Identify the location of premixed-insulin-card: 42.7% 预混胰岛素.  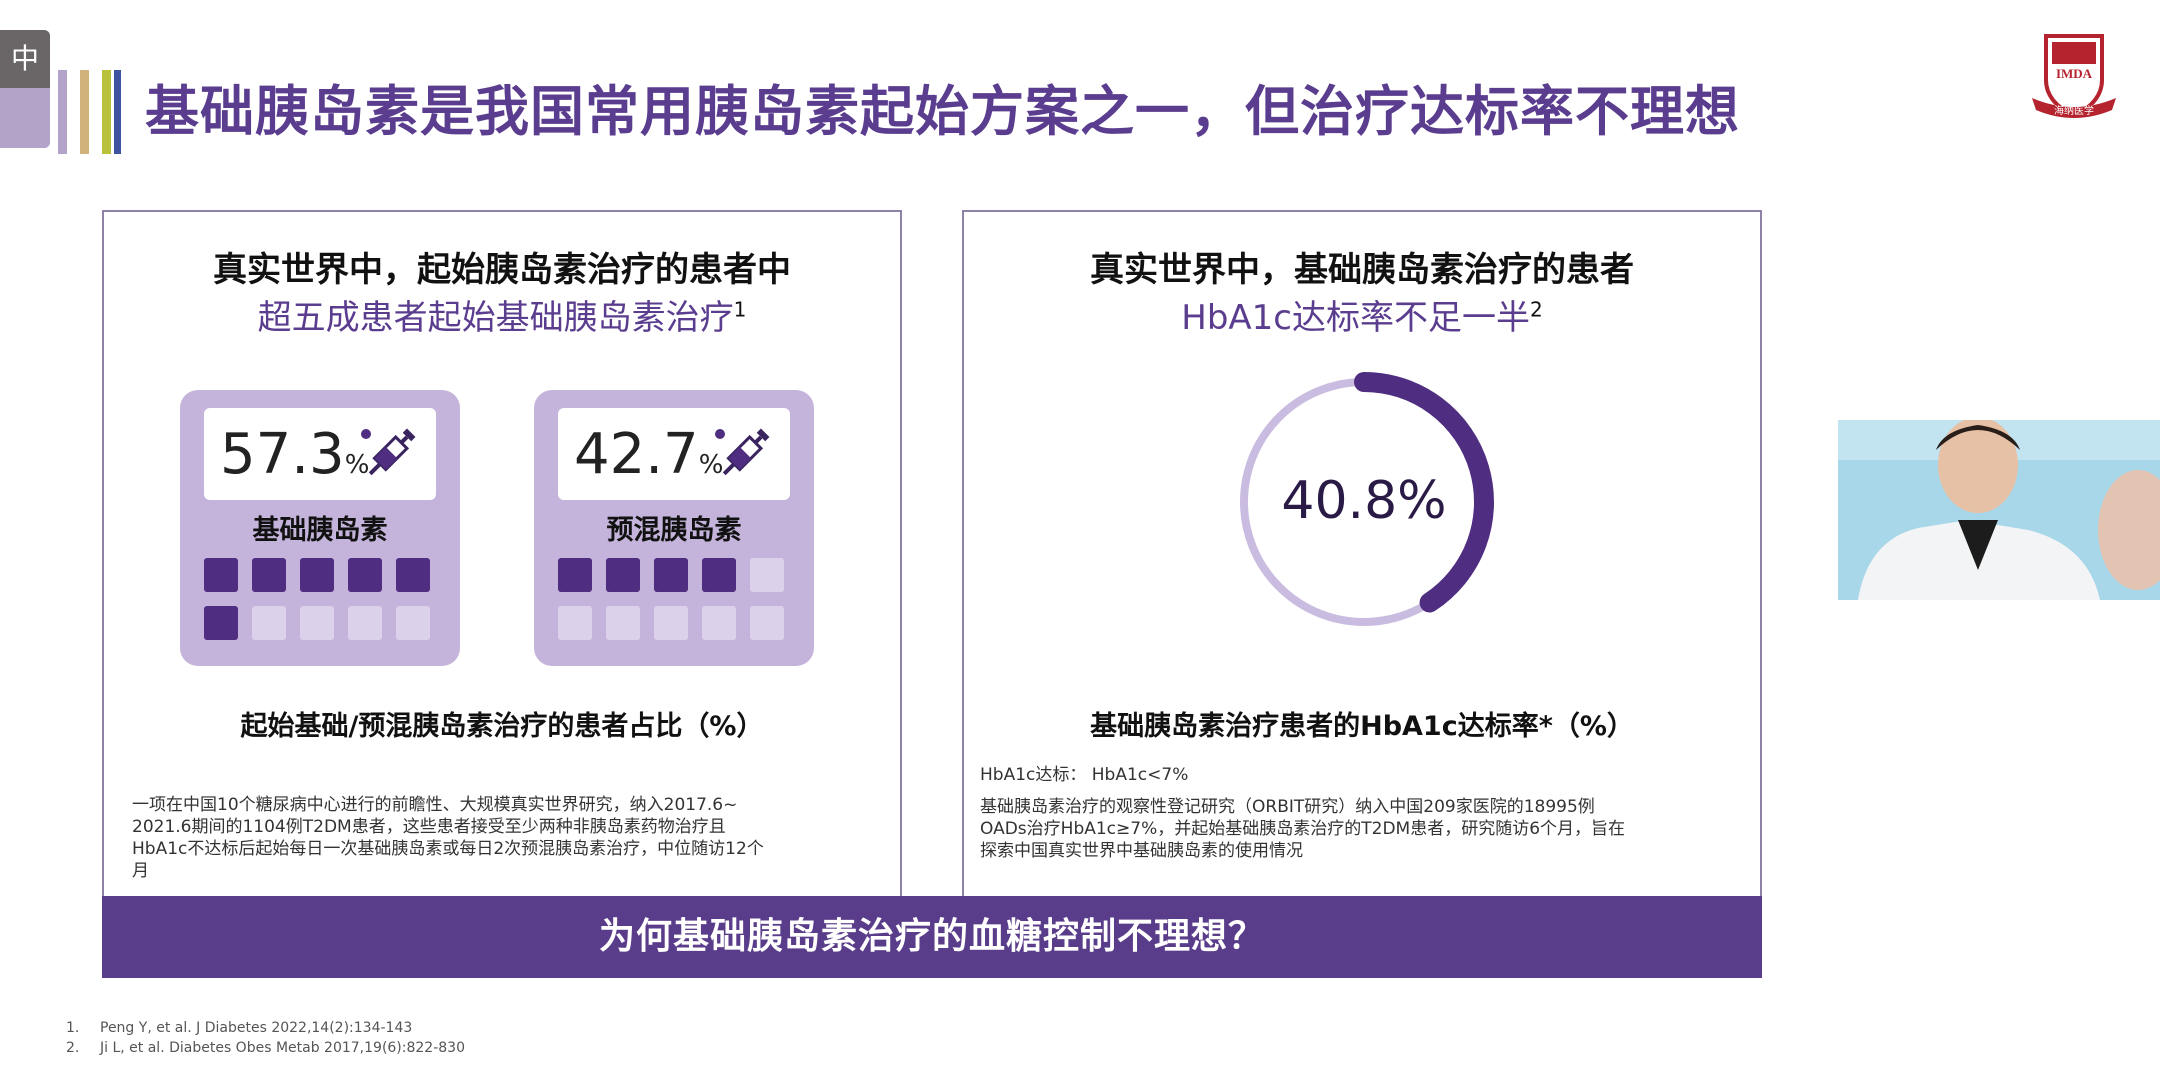
(674, 528).